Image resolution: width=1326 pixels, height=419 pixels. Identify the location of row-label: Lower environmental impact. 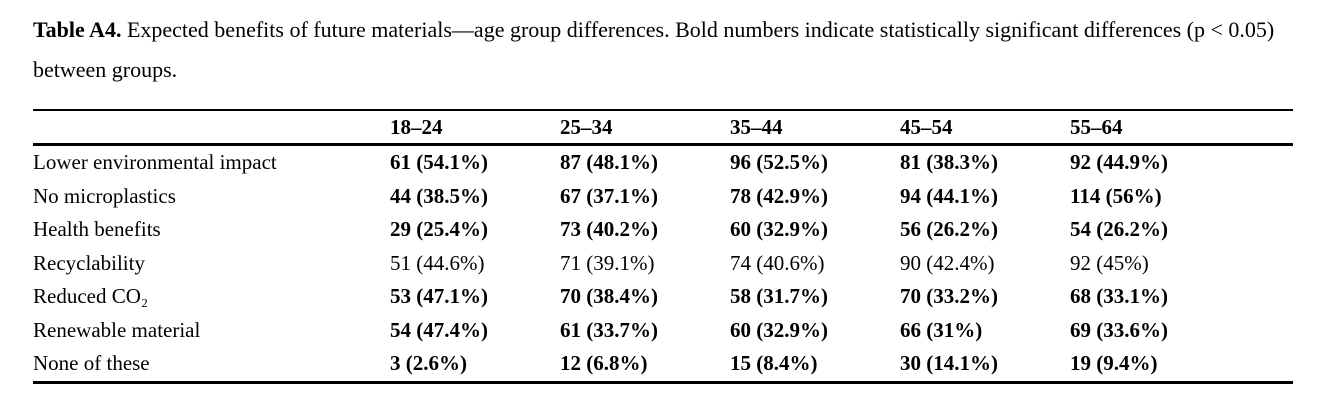
(155, 162).